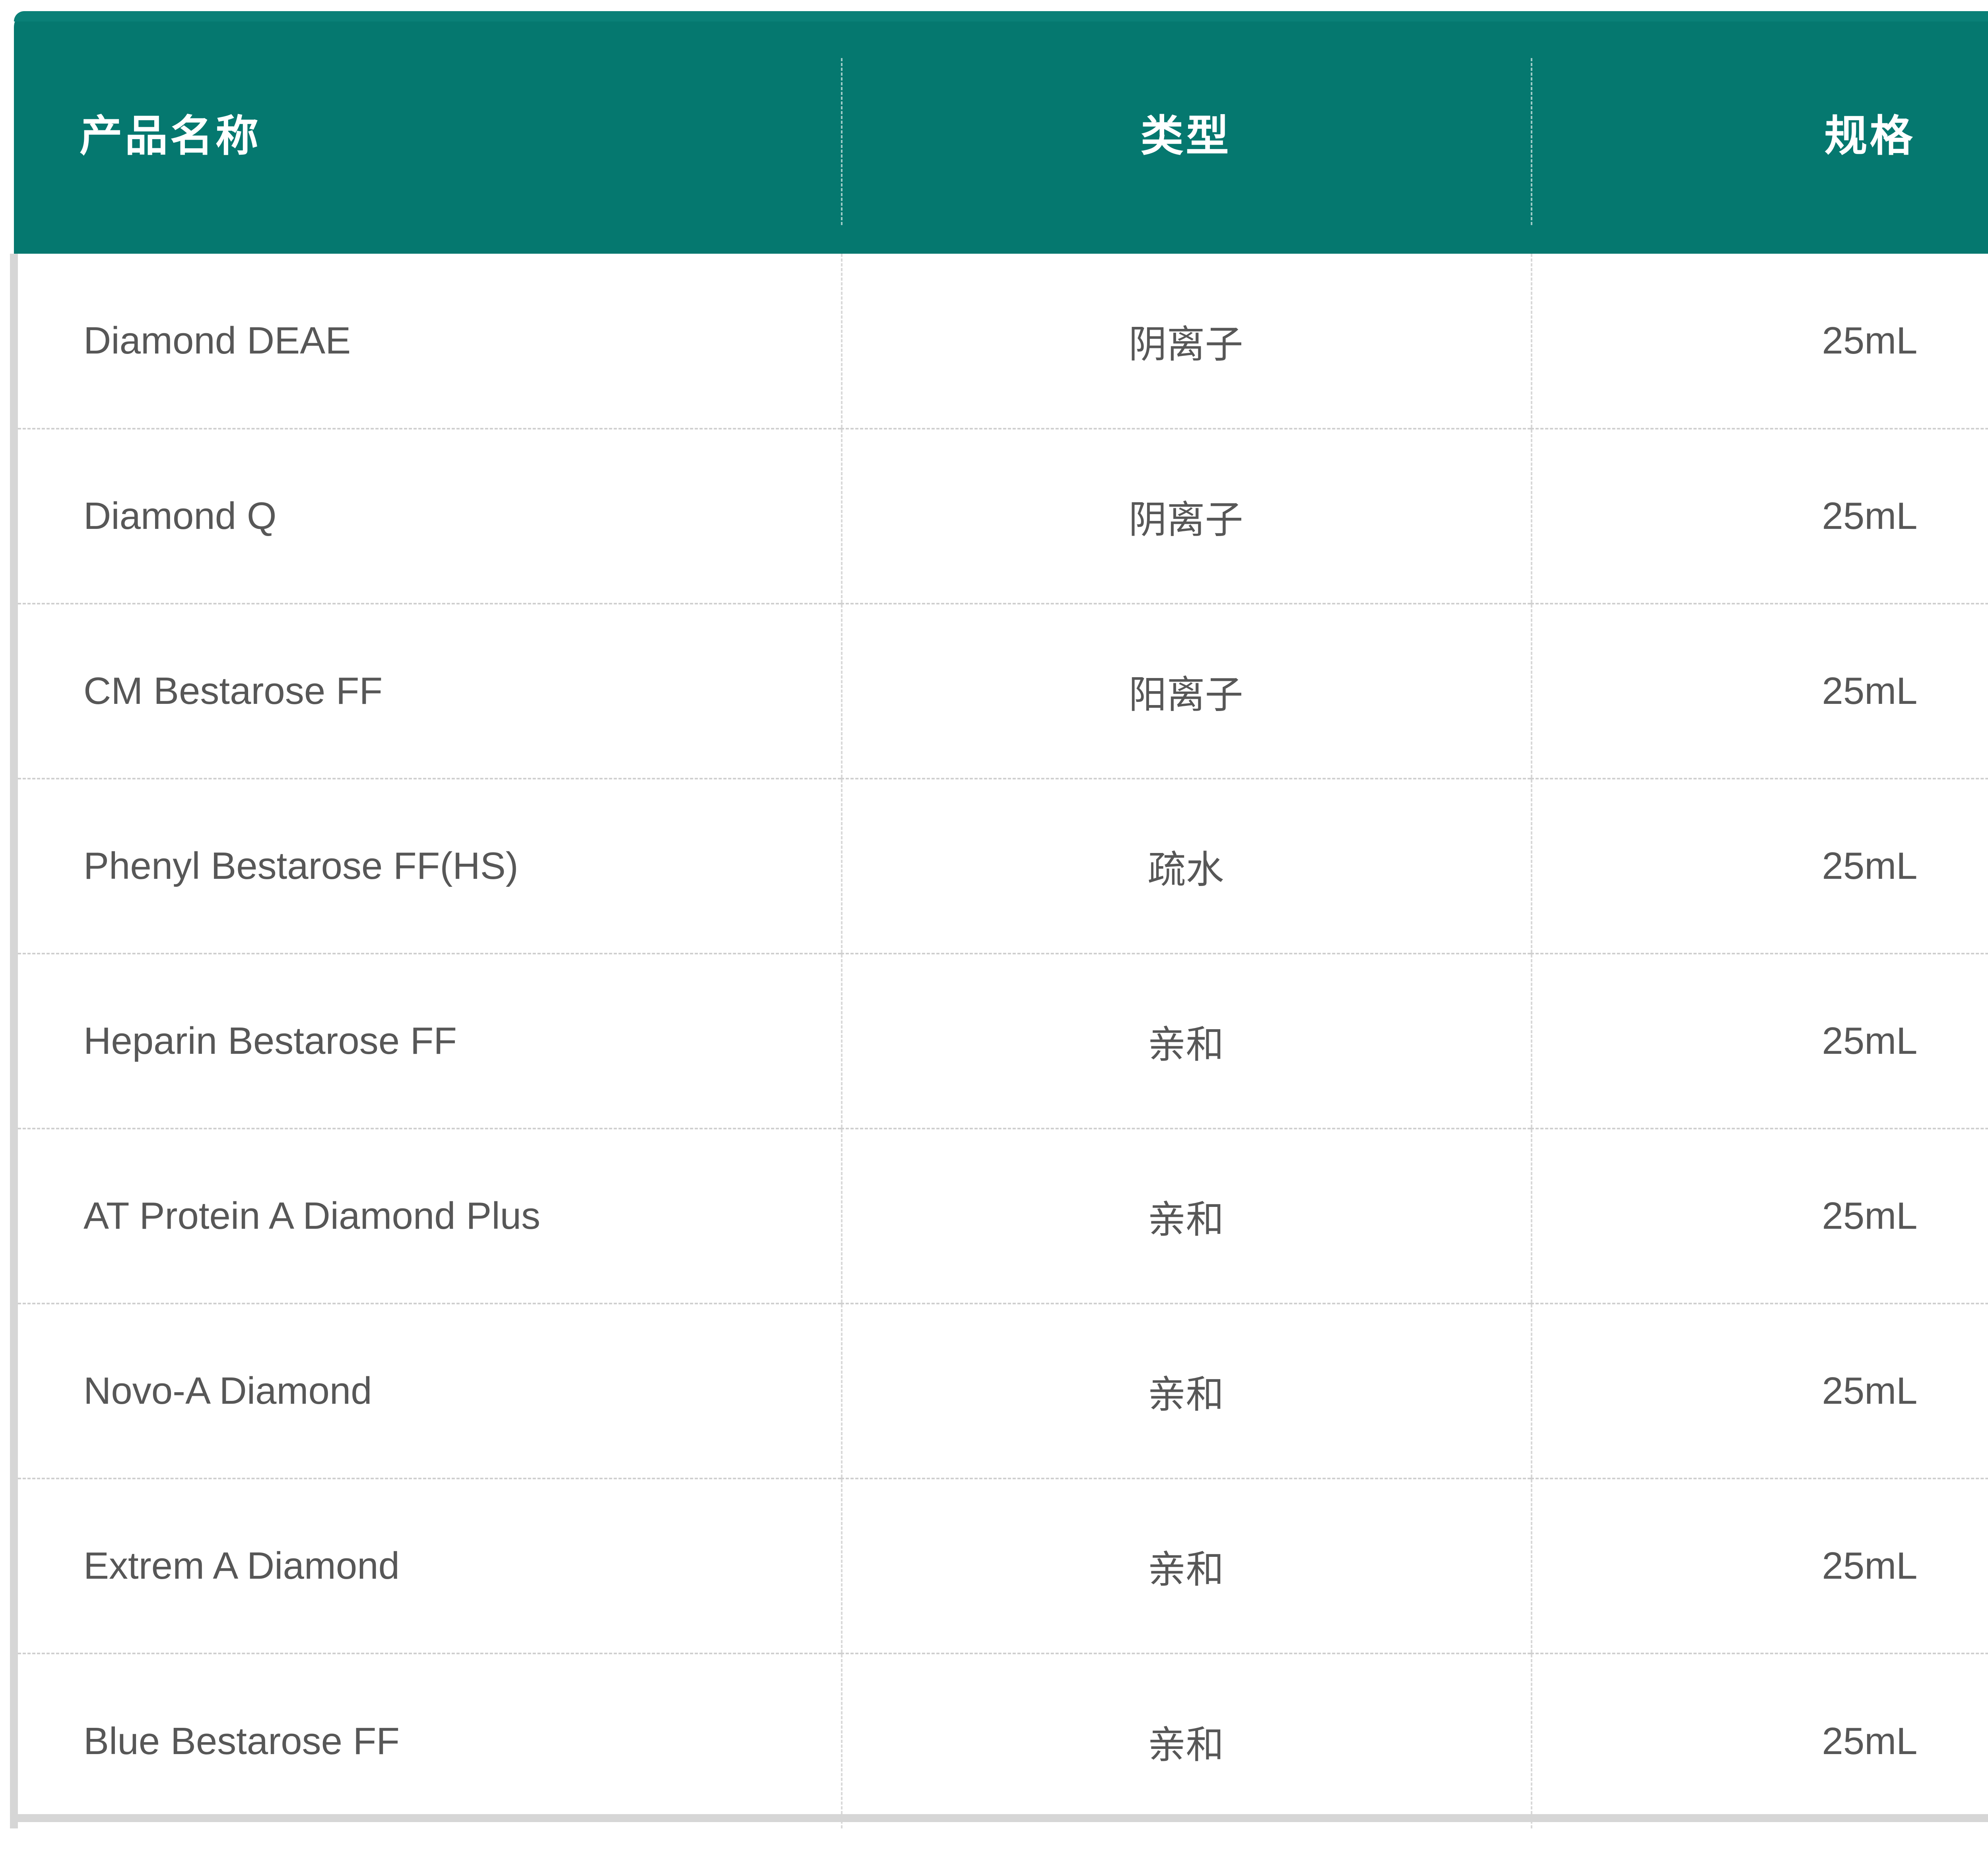 The width and height of the screenshot is (1988, 1869). What do you see at coordinates (425, 691) in the screenshot?
I see `cell-name: CM Bestarose FF` at bounding box center [425, 691].